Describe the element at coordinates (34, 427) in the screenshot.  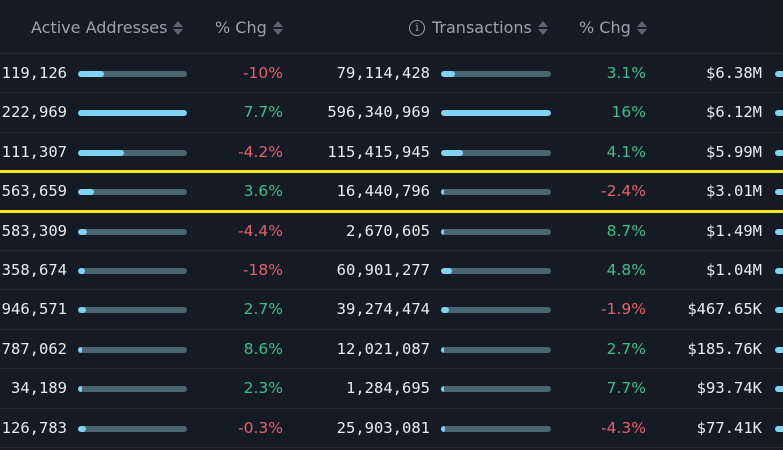
I see `active-addresses-value: 126,783` at that location.